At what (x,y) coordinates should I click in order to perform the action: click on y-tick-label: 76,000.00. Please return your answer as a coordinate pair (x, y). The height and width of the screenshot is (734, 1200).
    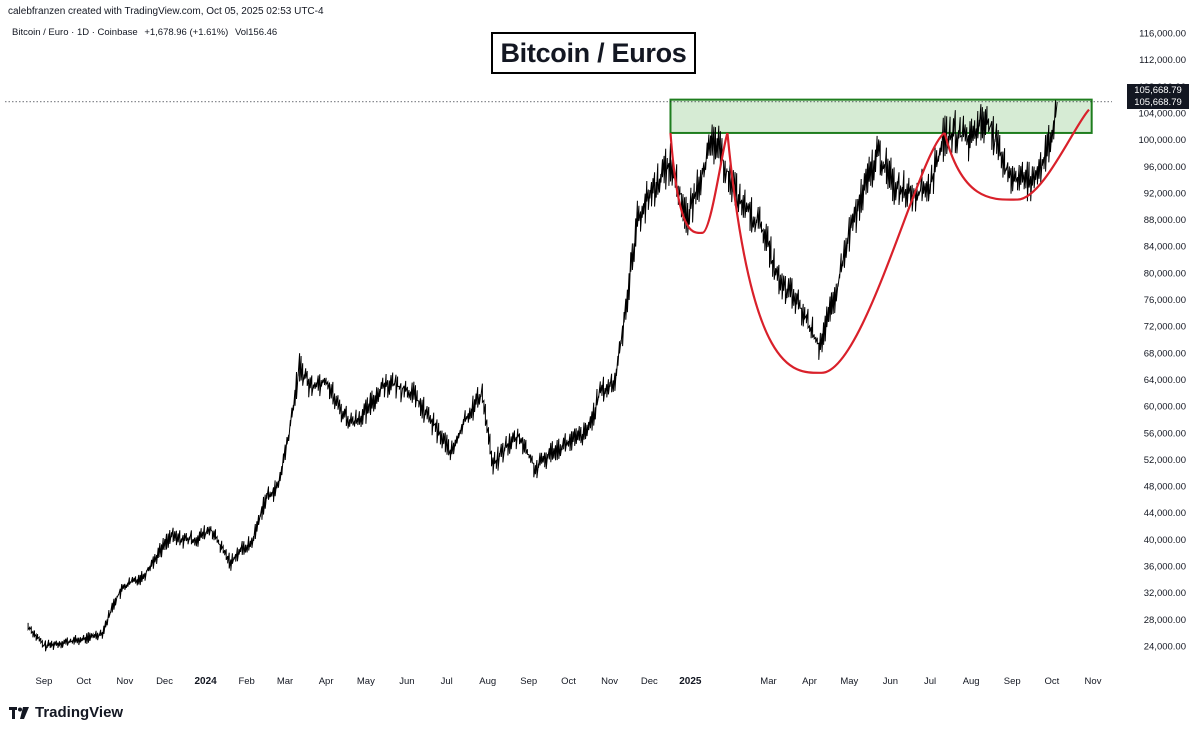
    Looking at the image, I should click on (1165, 300).